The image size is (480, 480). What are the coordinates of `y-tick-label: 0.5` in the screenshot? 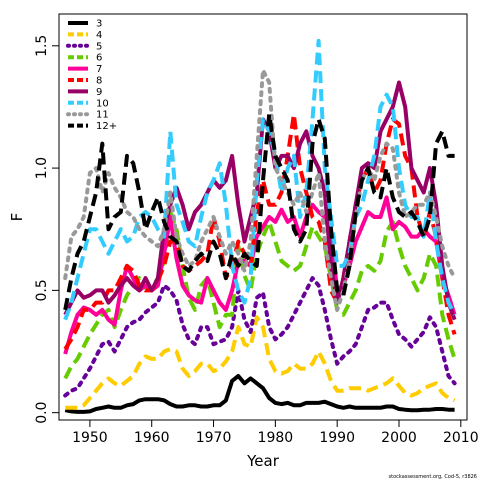 It's located at (42, 290).